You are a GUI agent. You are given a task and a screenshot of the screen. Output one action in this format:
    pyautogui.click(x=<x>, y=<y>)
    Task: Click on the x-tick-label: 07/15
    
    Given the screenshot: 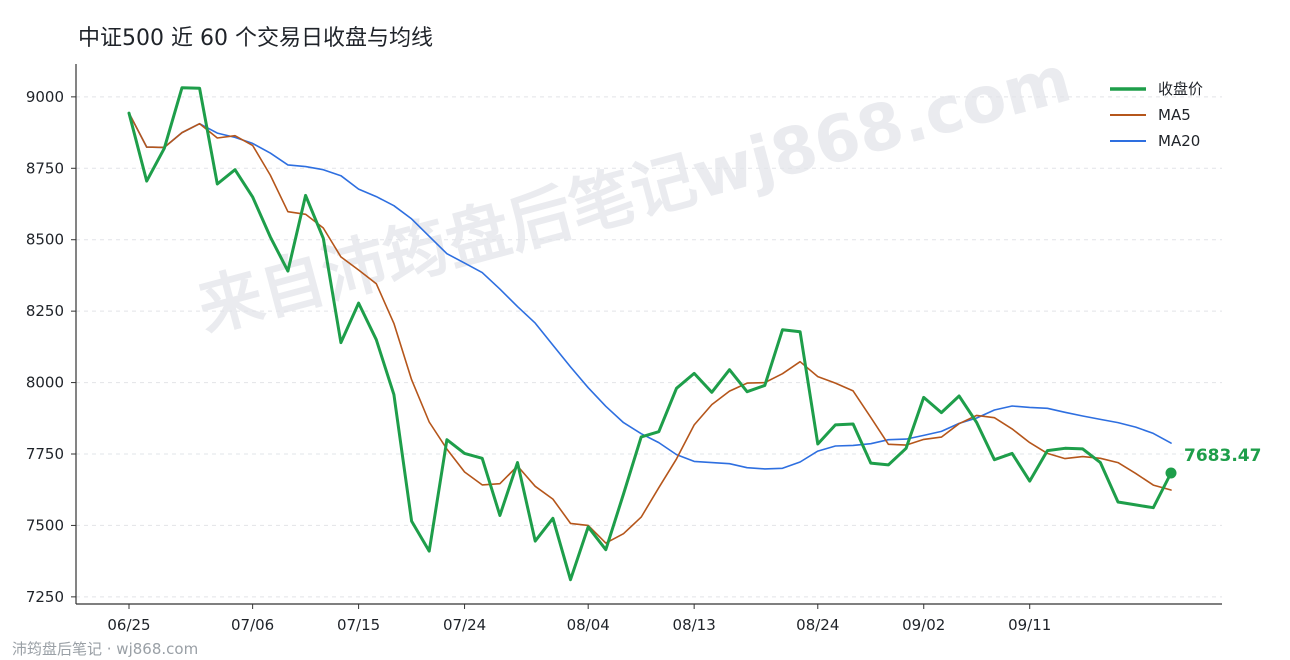 What is the action you would take?
    pyautogui.click(x=358, y=625)
    